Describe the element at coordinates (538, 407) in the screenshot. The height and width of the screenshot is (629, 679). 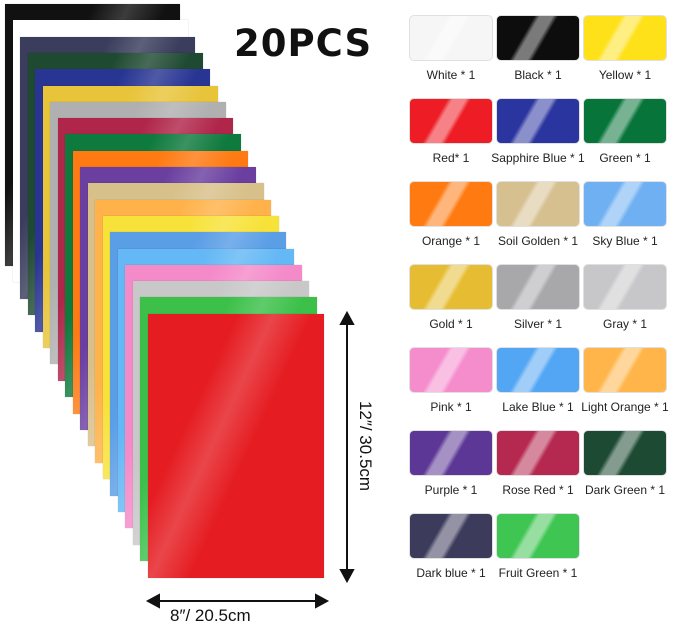
I see `swatch-label: Lake Blue * 1` at that location.